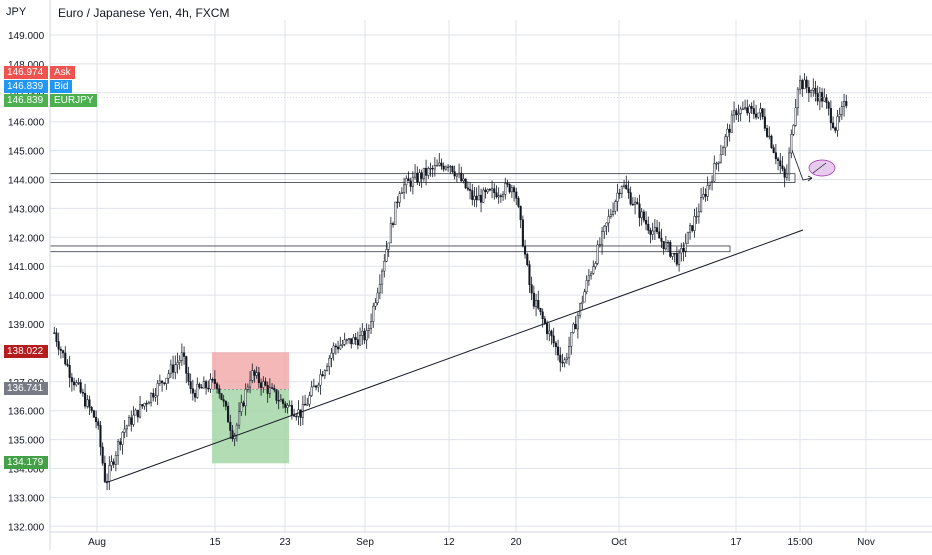 The image size is (932, 555). I want to click on price-badge-label: EURJPY, so click(74, 100).